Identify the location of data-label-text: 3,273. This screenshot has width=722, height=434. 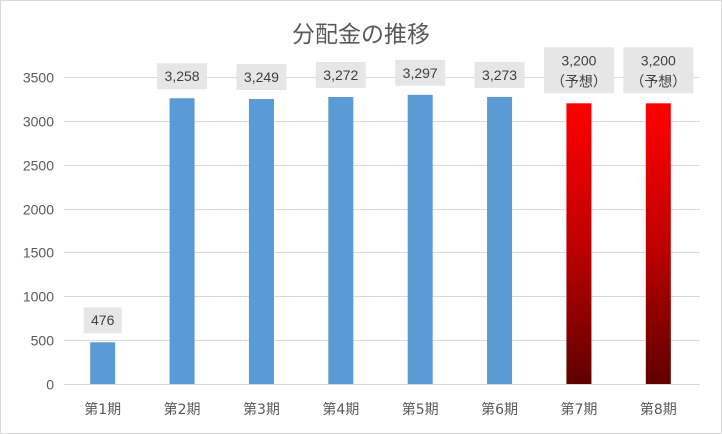
(499, 75).